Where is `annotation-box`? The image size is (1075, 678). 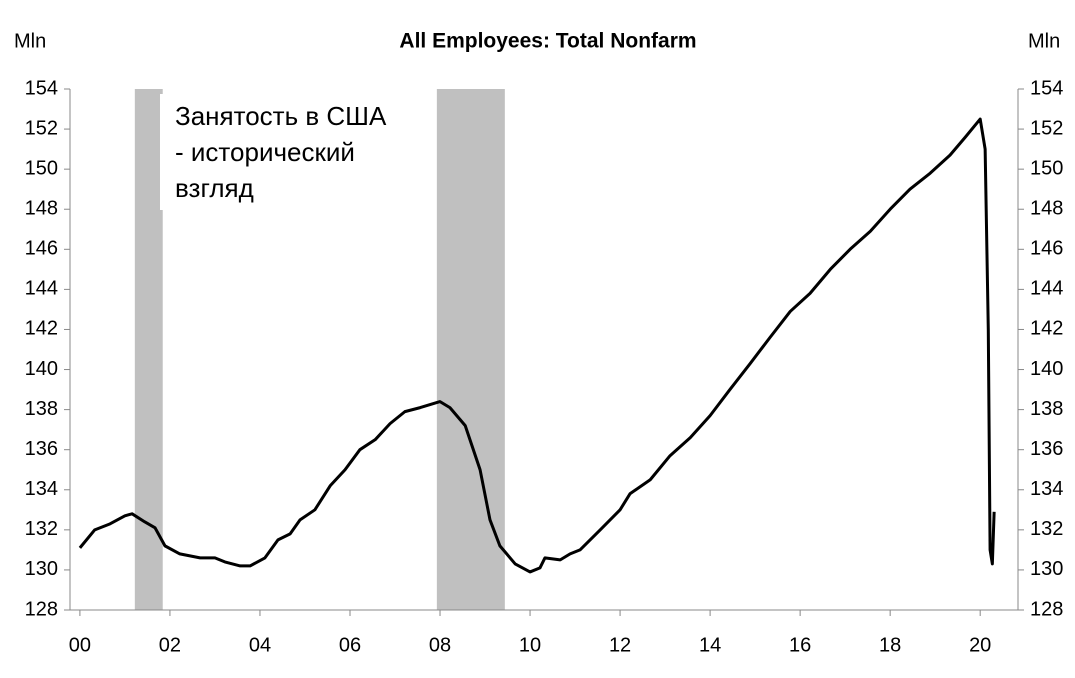
annotation-box is located at coordinates (291, 152).